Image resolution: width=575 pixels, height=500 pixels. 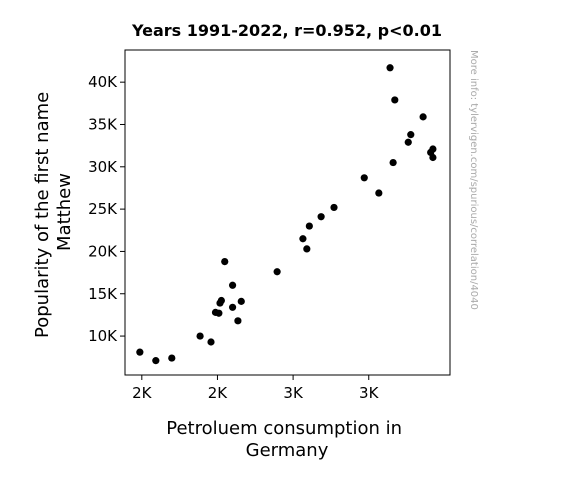 I want to click on y-tick-label: 25K, so click(x=103, y=209).